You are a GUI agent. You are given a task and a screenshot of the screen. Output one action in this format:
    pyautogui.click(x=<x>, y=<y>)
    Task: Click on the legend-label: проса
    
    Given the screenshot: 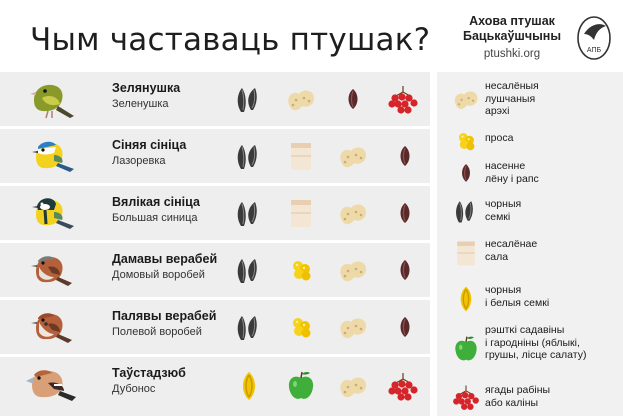 What is the action you would take?
    pyautogui.click(x=499, y=138)
    